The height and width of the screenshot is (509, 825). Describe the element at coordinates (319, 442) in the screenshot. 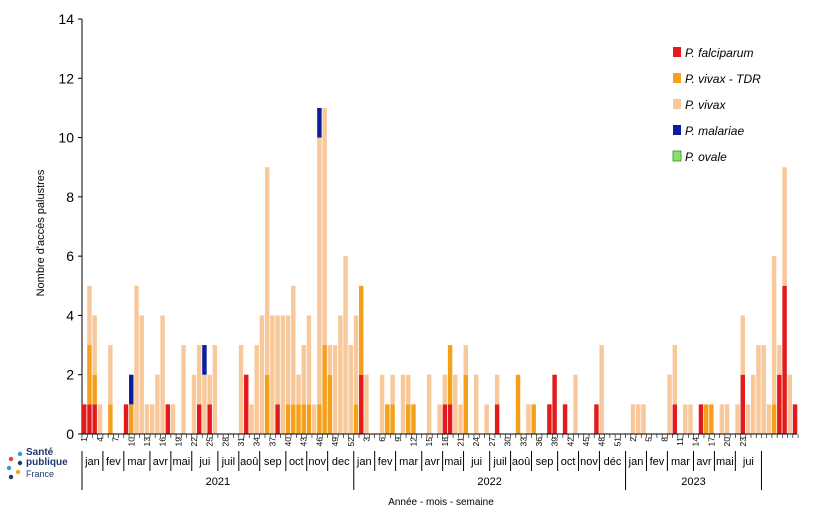

I see `week-tick-label: 46` at that location.